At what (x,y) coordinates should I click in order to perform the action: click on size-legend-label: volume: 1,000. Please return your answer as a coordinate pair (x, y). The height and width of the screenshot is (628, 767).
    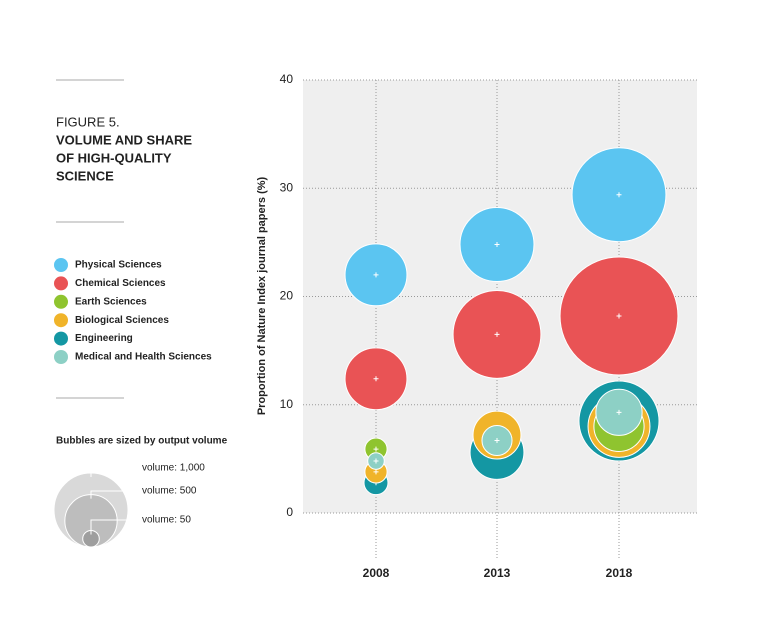
    Looking at the image, I should click on (173, 468).